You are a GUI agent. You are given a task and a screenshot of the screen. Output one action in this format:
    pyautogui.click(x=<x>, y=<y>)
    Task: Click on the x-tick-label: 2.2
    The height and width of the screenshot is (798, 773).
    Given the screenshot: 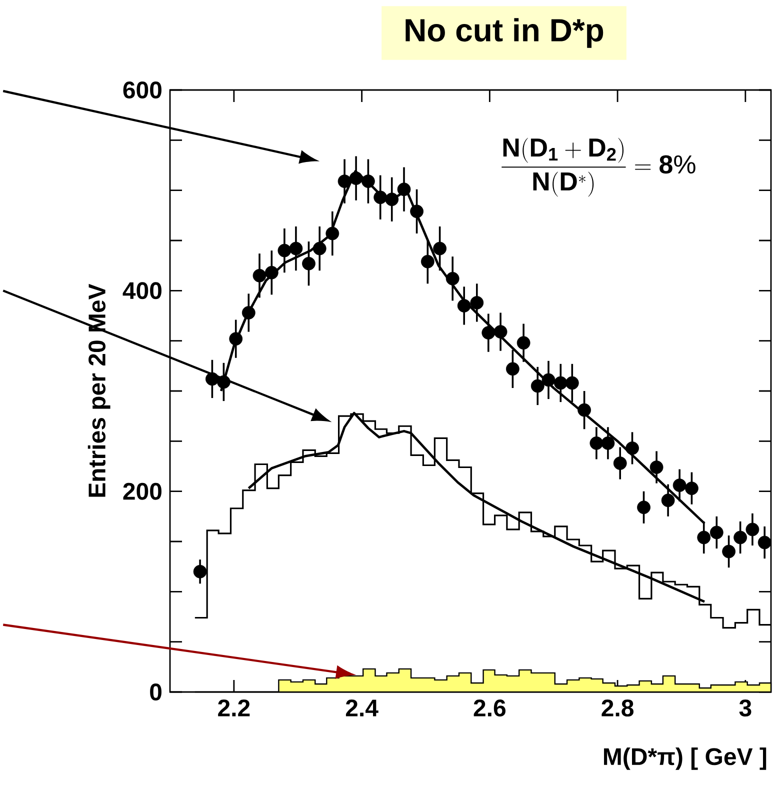 What is the action you would take?
    pyautogui.click(x=234, y=708)
    